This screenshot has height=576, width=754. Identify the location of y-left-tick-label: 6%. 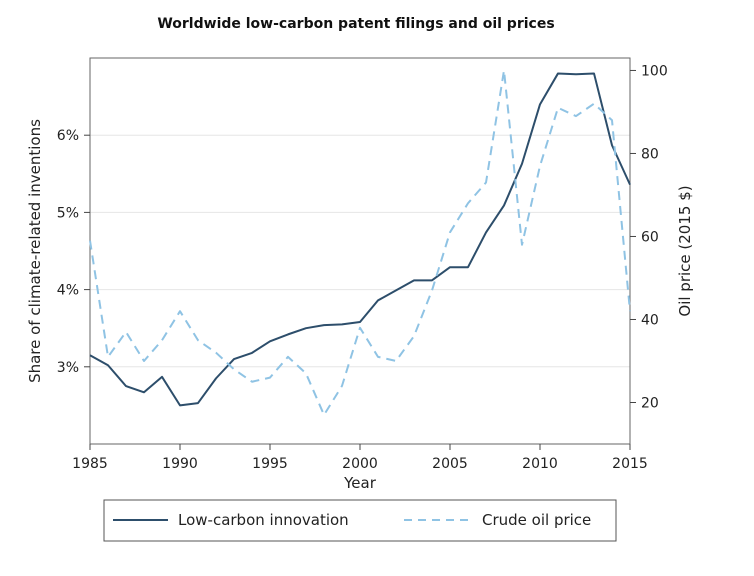
(68, 136).